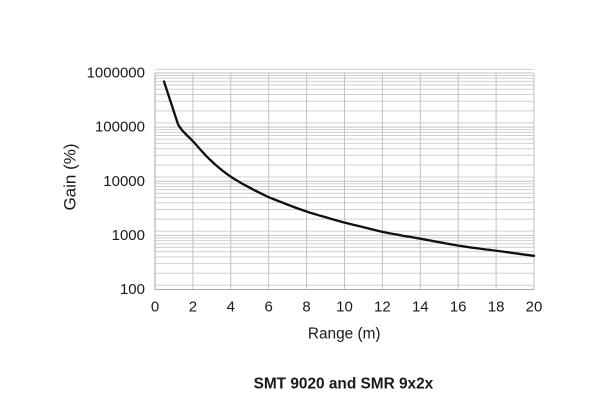 This screenshot has width=603, height=404. Describe the element at coordinates (120, 127) in the screenshot. I see `svg-text: 100000` at that location.